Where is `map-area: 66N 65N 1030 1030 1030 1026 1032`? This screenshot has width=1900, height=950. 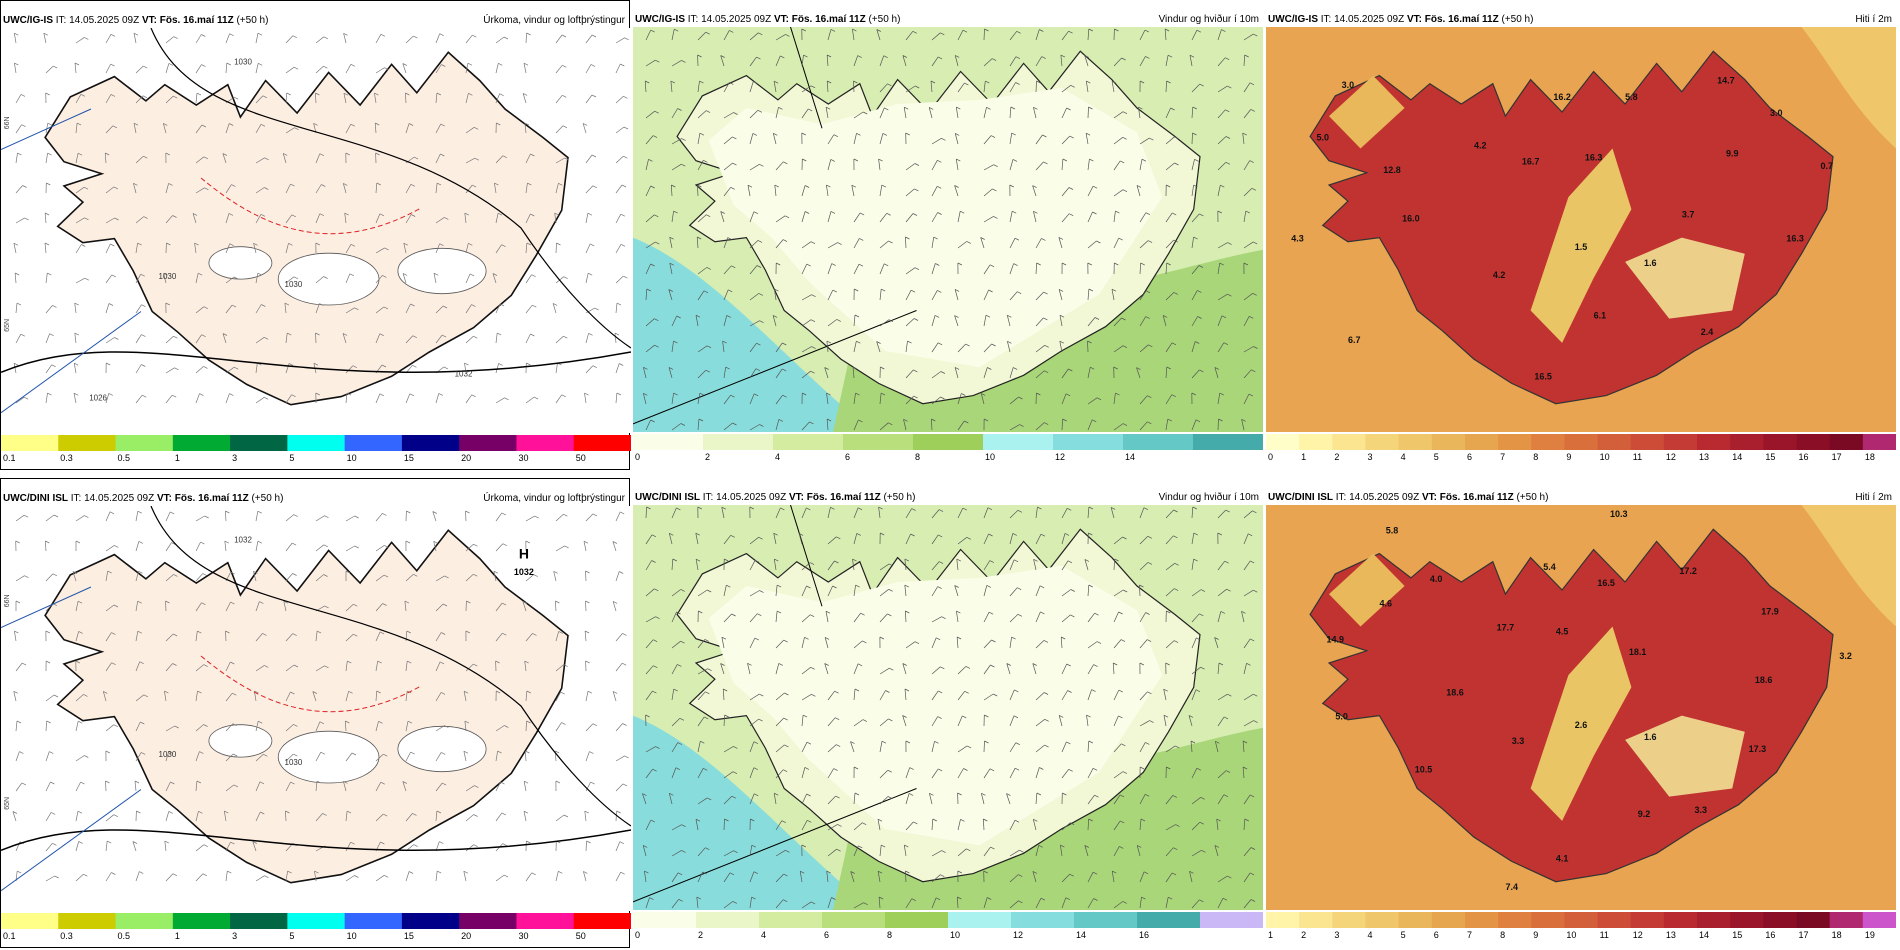 map-area: 66N 65N 1030 1030 1030 1026 1032 is located at coordinates (316, 230).